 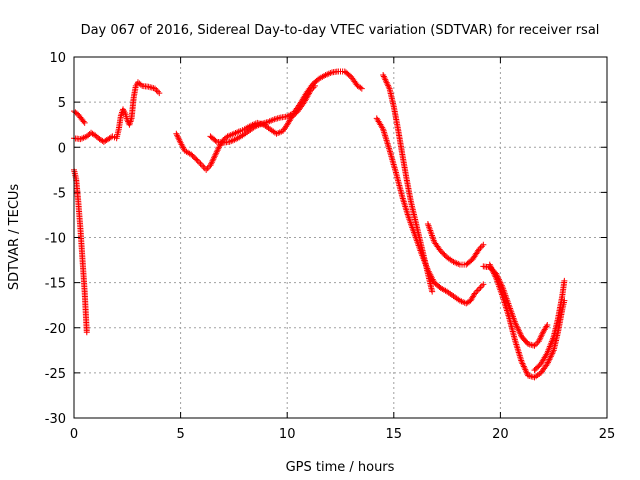 I want to click on y-axis-label: SDTVAR / TECUs, so click(x=14, y=237).